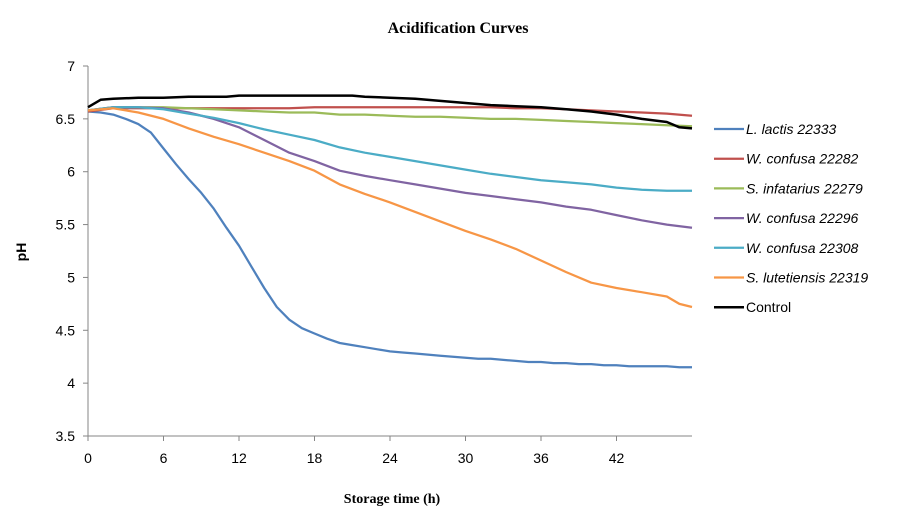 The width and height of the screenshot is (914, 512). Describe the element at coordinates (72, 251) in the screenshot. I see `y-ticks: 3.5 4 4.5 5 5.5 6 6.5 7` at that location.